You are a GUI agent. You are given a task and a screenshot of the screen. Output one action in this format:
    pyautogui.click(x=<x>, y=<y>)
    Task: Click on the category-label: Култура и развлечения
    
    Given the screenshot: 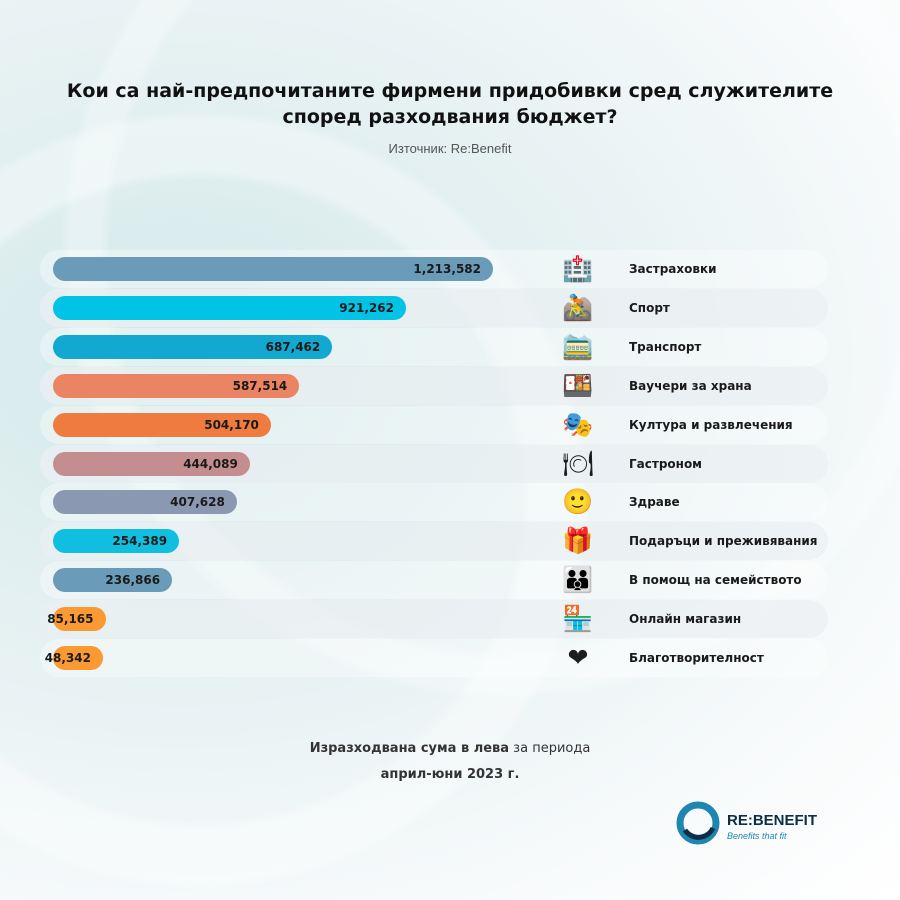 What is the action you would take?
    pyautogui.click(x=711, y=424)
    